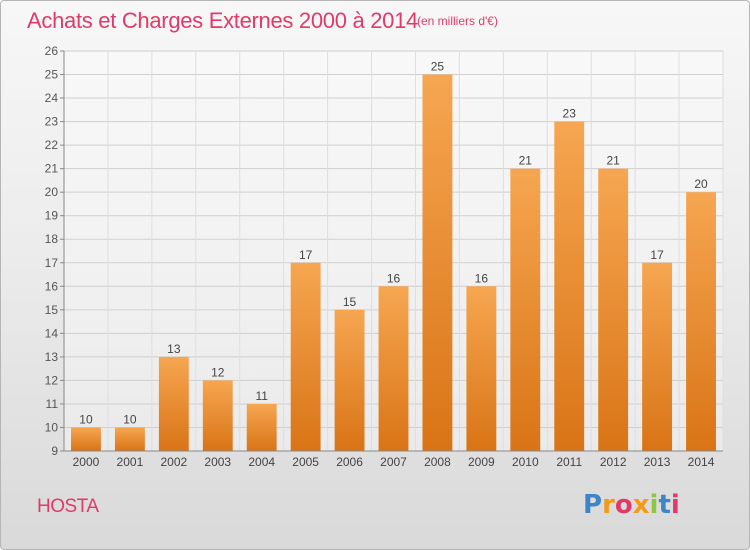 The width and height of the screenshot is (750, 550). Describe the element at coordinates (261, 427) in the screenshot. I see `bar-2004` at that location.